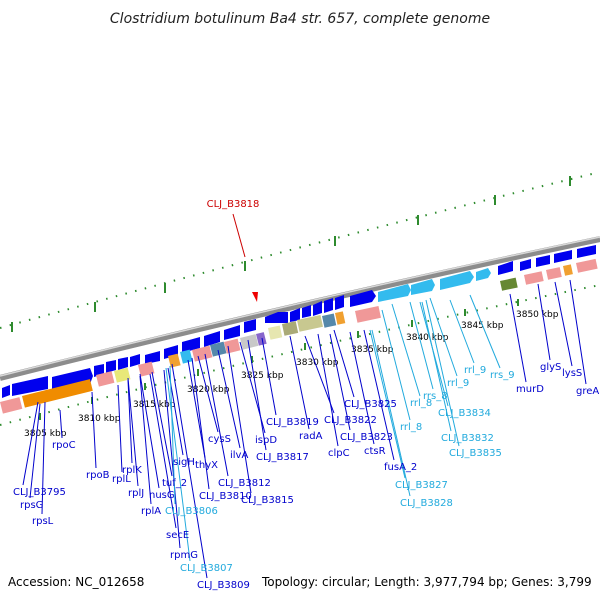 This screenshot has height=600, width=600. I want to click on gene-label: CLJ_B3832, so click(467, 438).